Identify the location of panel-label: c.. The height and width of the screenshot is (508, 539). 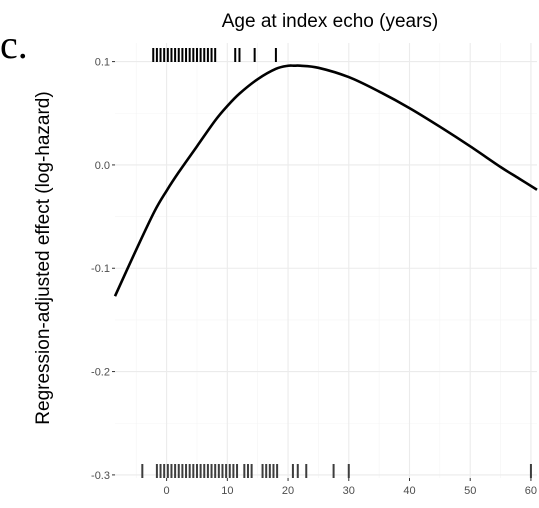
(14, 44).